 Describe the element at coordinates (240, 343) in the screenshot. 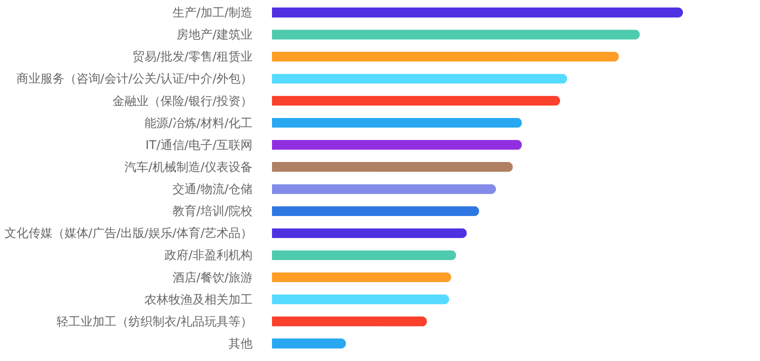

I see `y-tick-label: 其他` at that location.